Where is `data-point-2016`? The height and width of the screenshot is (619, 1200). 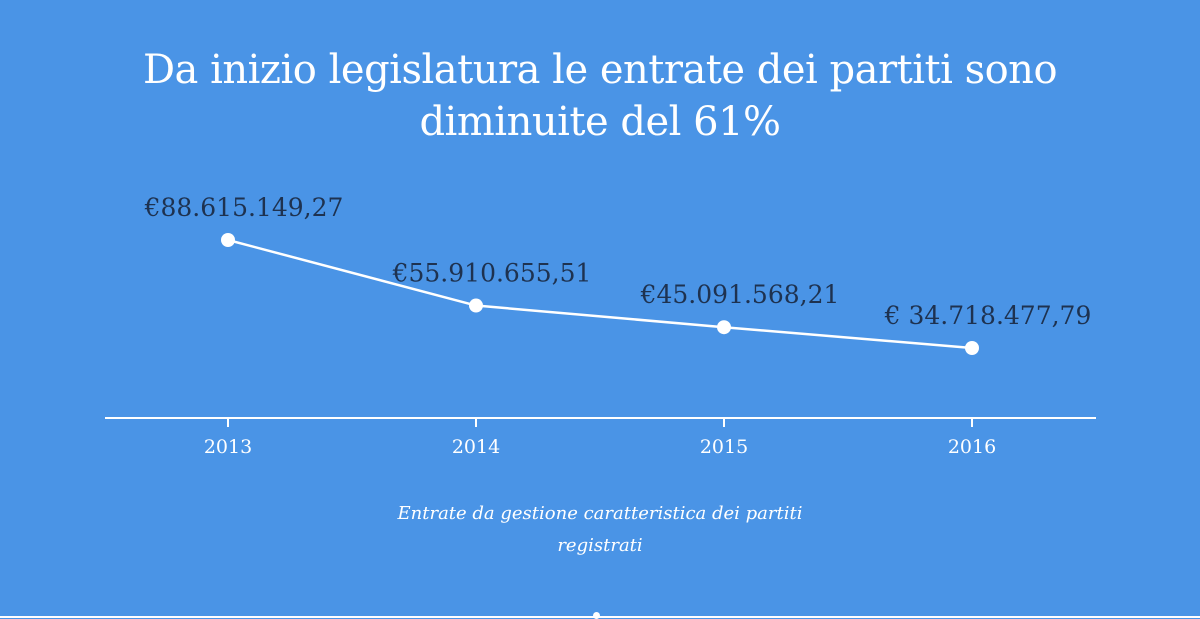 data-point-2016 is located at coordinates (972, 348).